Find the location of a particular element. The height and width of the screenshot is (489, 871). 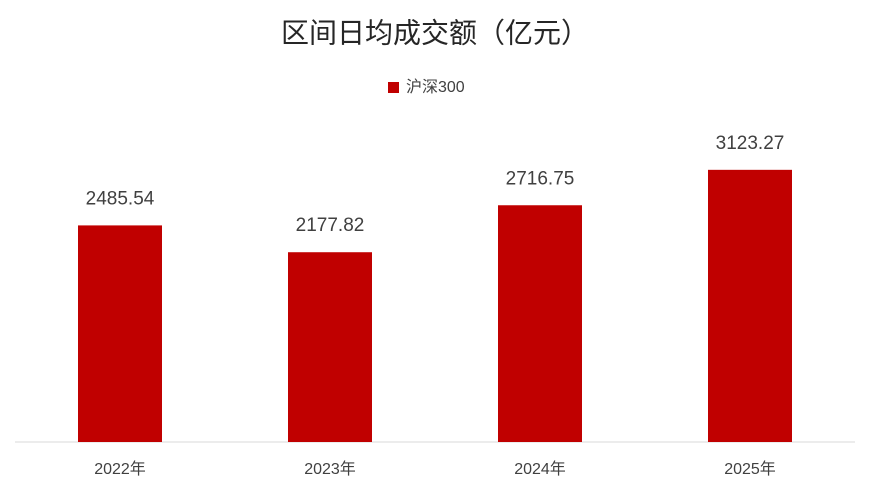

x-tick-label: 2024年 is located at coordinates (540, 469).